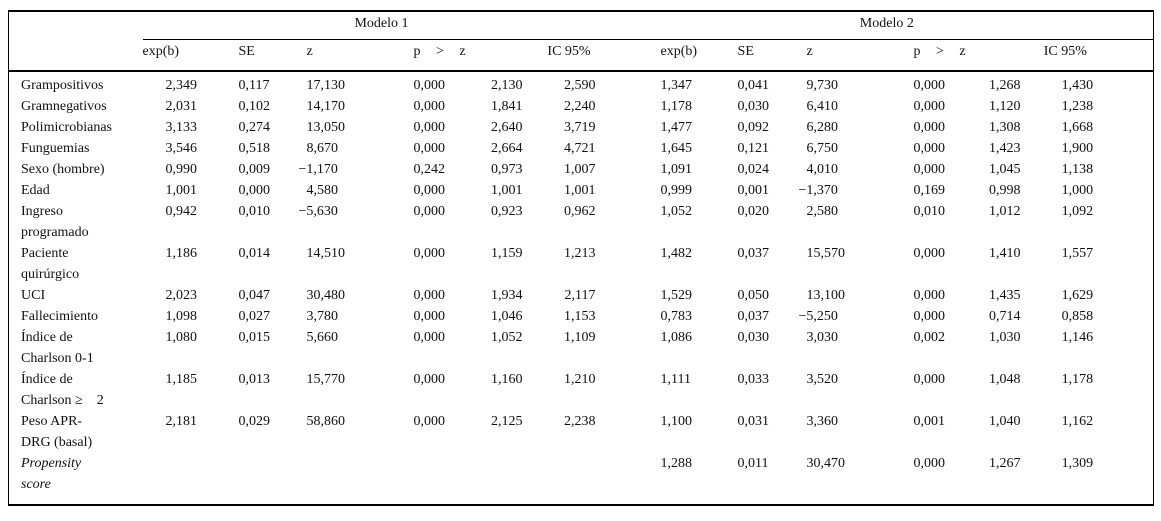 Image resolution: width=1161 pixels, height=521 pixels. What do you see at coordinates (822, 127) in the screenshot?
I see `cell-m2-z: 6,280` at bounding box center [822, 127].